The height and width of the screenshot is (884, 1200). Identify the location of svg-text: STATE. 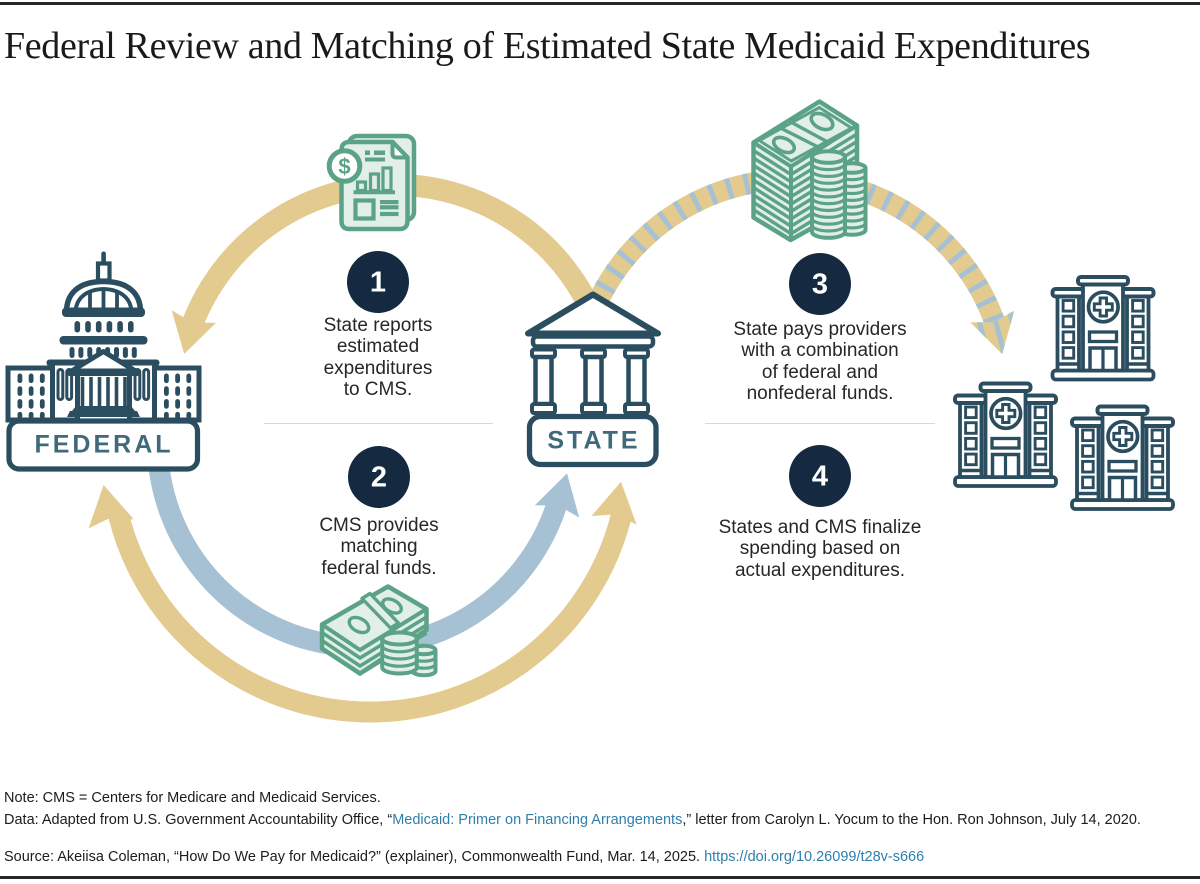
(593, 441).